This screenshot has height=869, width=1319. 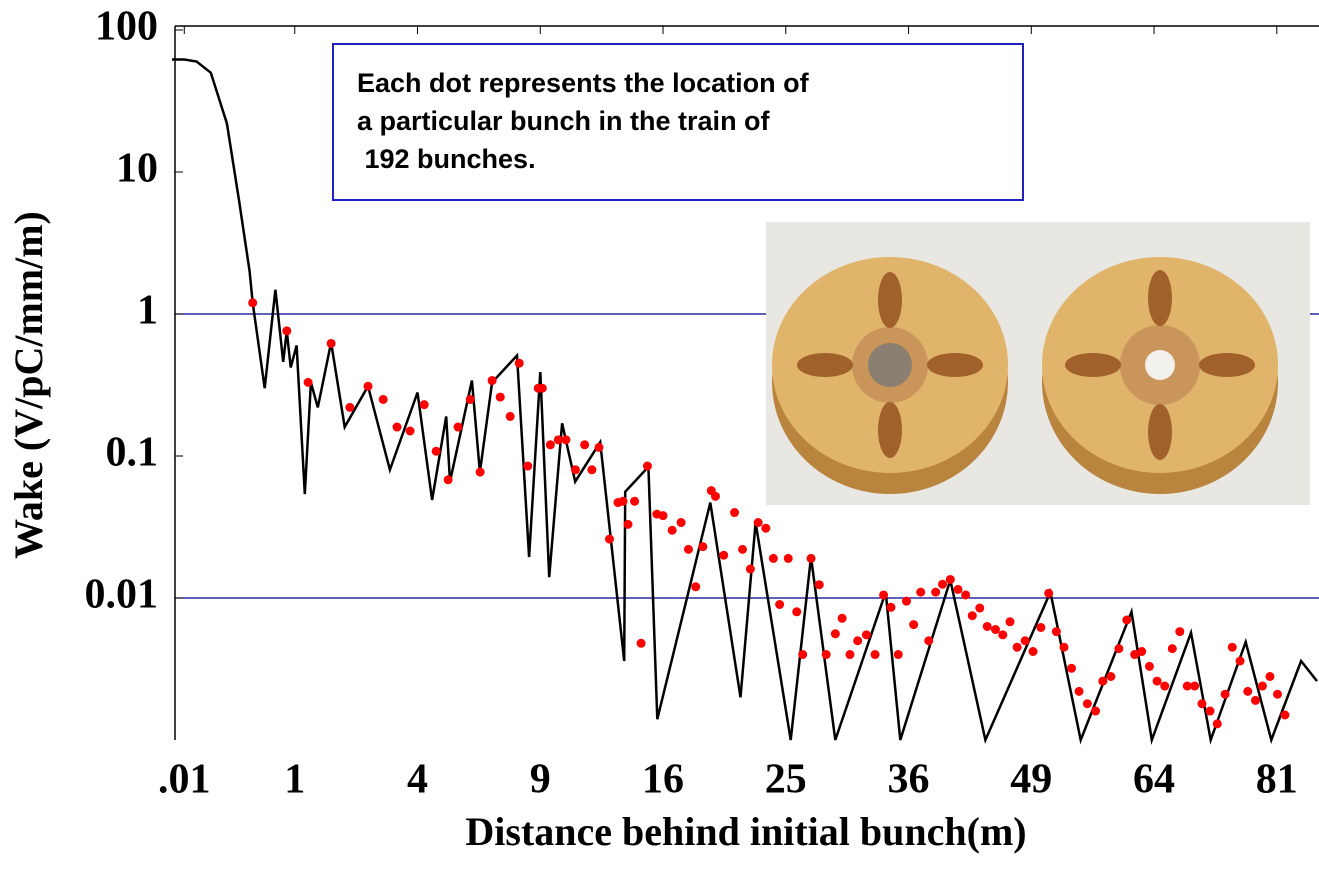 What do you see at coordinates (126, 27) in the screenshot?
I see `y-tick-label: 100` at bounding box center [126, 27].